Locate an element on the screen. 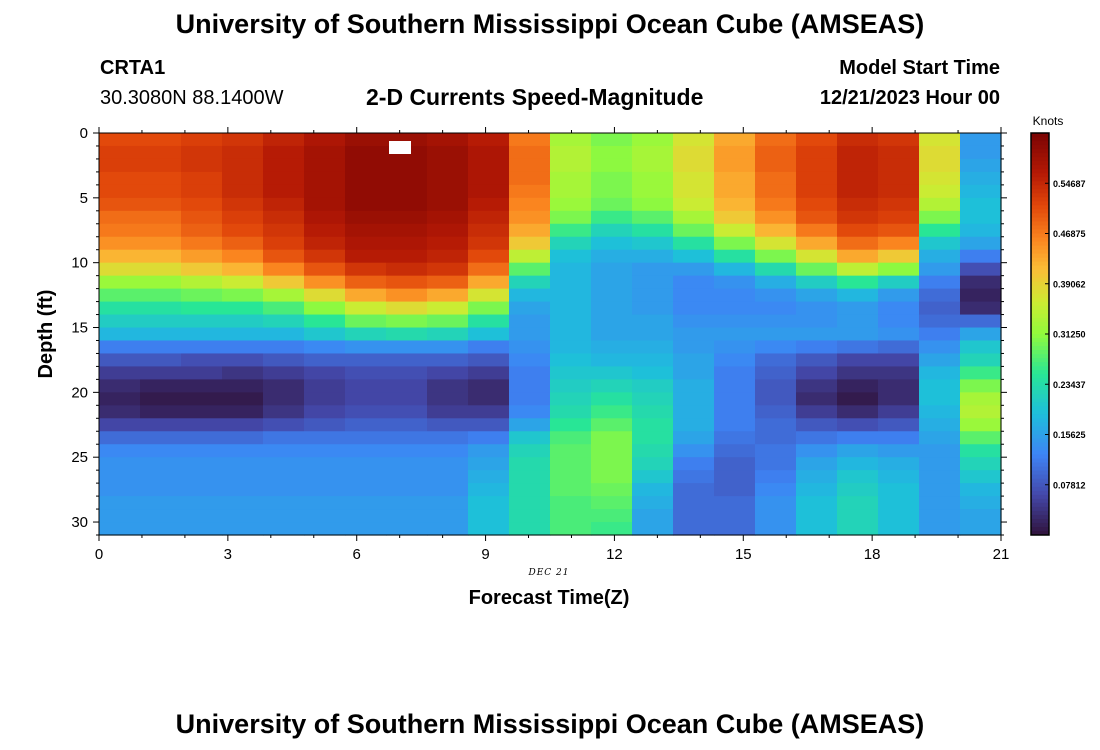 This screenshot has height=750, width=1100. x-tick-label: 21 is located at coordinates (1001, 554).